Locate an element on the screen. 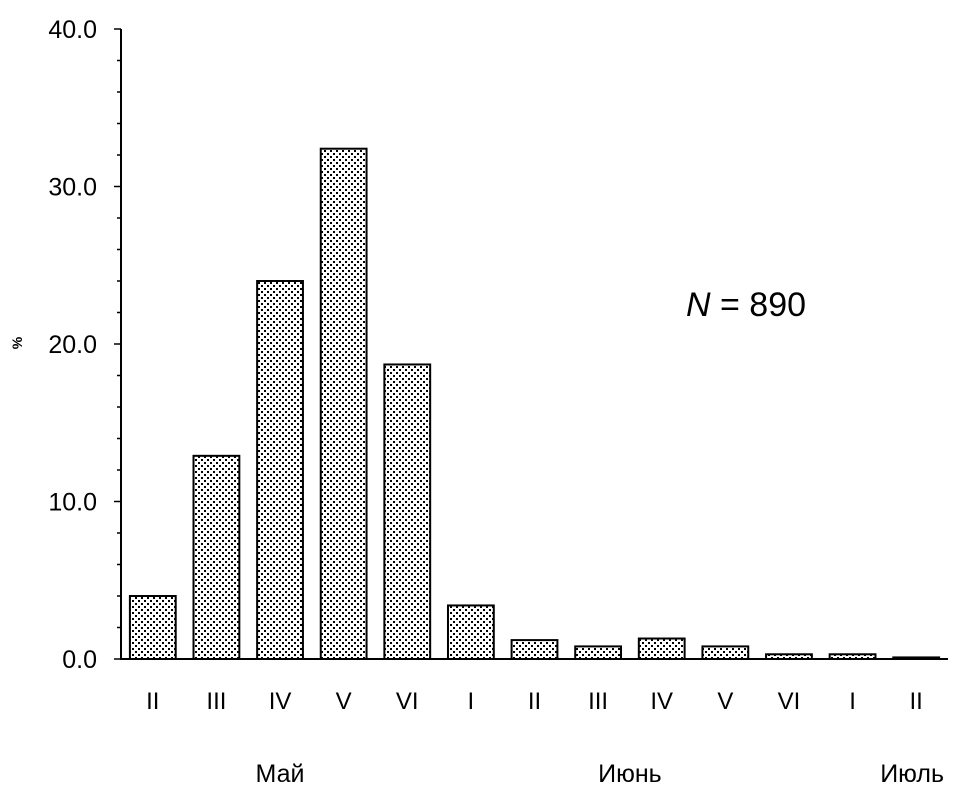 Image resolution: width=964 pixels, height=805 pixels. month-label: Май is located at coordinates (280, 774).